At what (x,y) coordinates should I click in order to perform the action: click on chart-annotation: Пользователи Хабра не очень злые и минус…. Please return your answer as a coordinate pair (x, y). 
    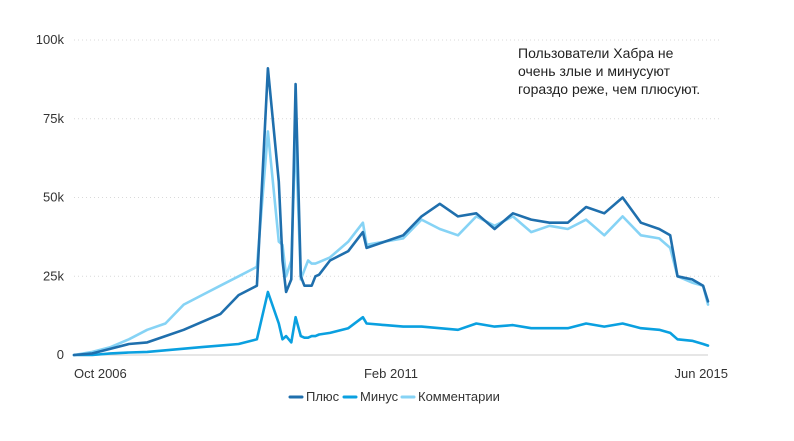
    Looking at the image, I should click on (609, 71).